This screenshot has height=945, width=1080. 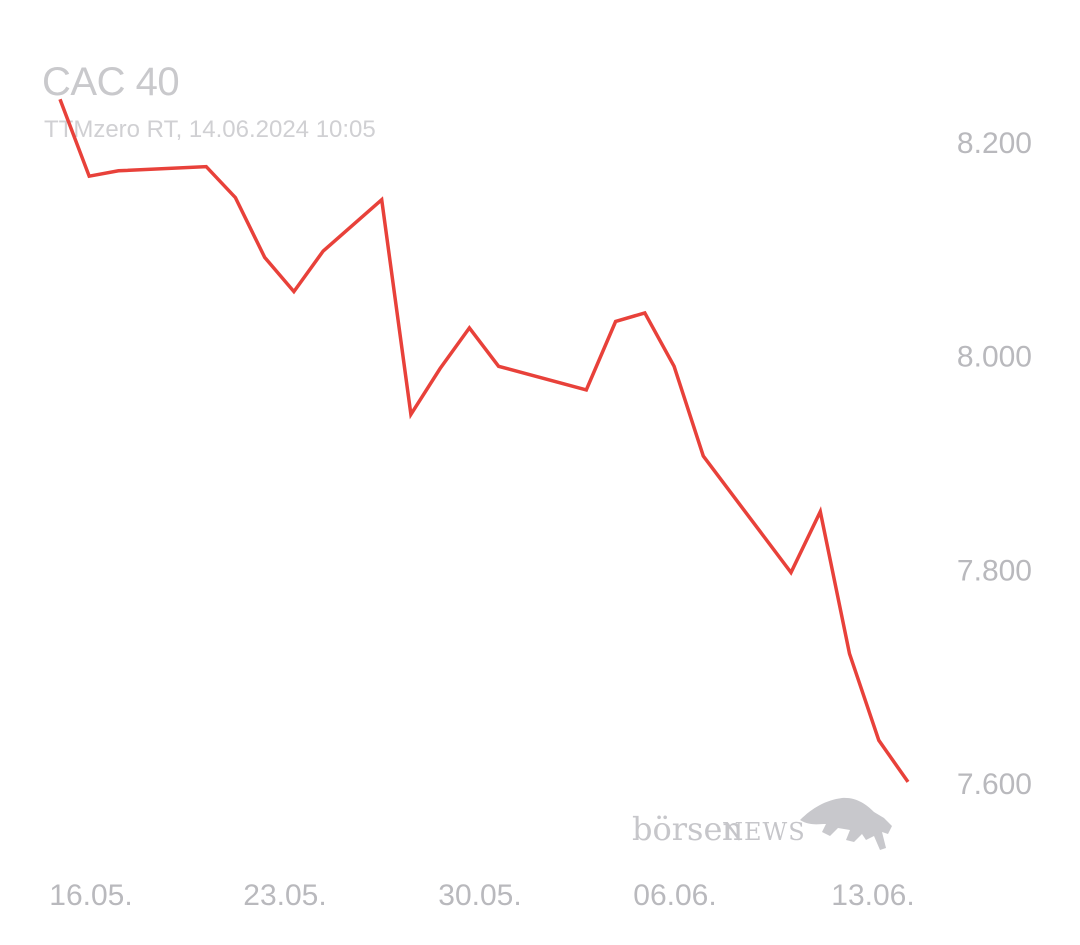 I want to click on y-tick-label: 7.800, so click(x=994, y=570).